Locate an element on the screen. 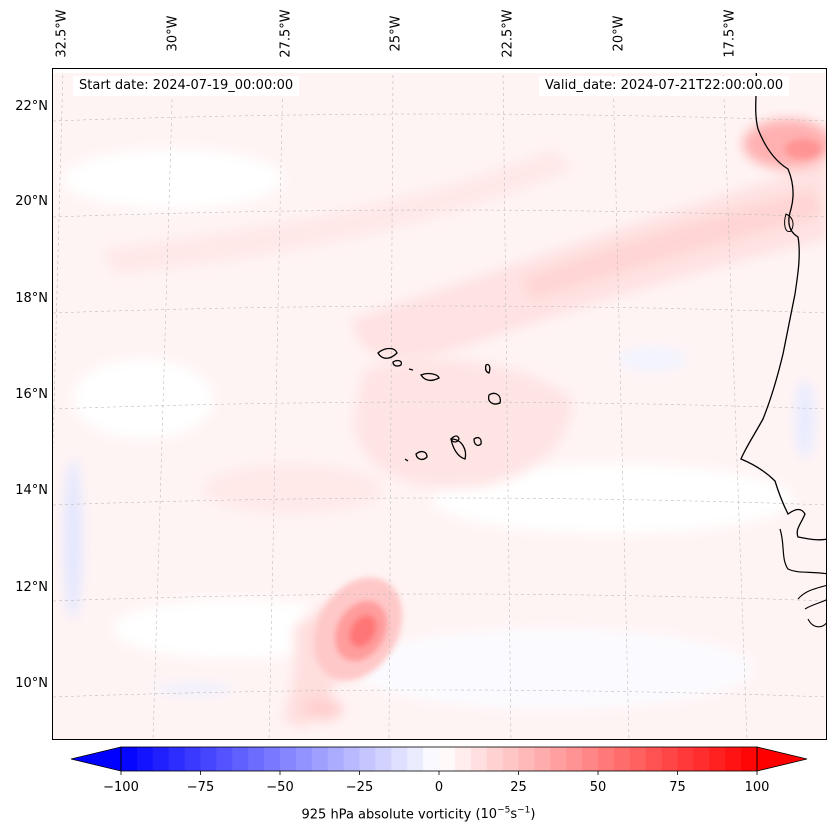 This screenshot has width=837, height=839. coastline-gambia is located at coordinates (802, 551).